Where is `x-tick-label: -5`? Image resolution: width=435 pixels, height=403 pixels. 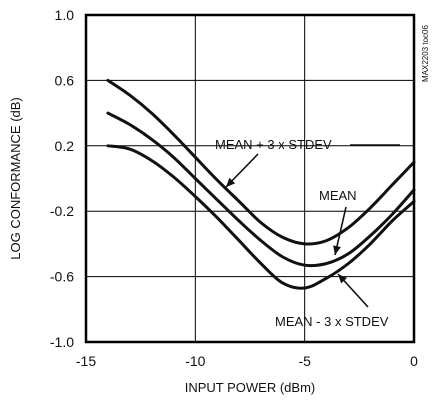
x-tick-label: -5 is located at coordinates (304, 361).